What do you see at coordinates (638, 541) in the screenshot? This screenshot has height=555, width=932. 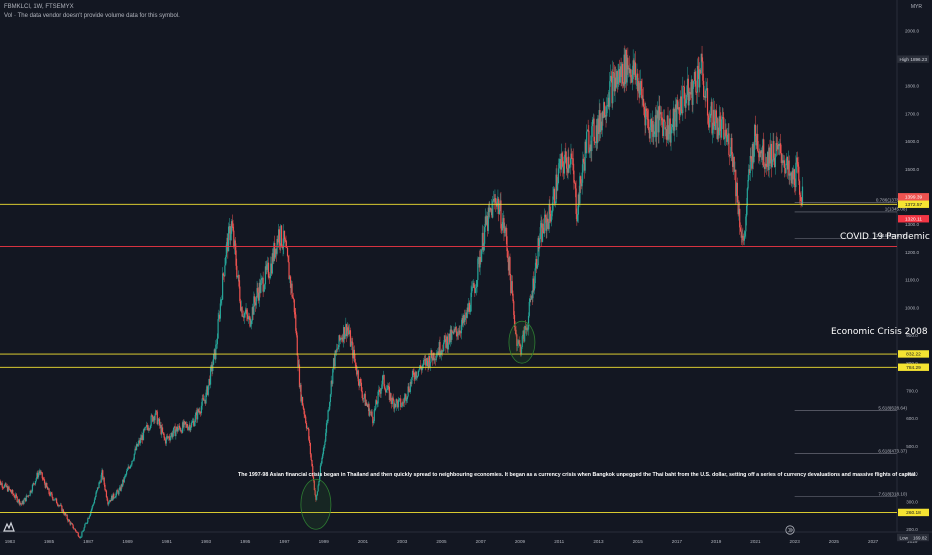 I see `time-tick-label: 2015` at bounding box center [638, 541].